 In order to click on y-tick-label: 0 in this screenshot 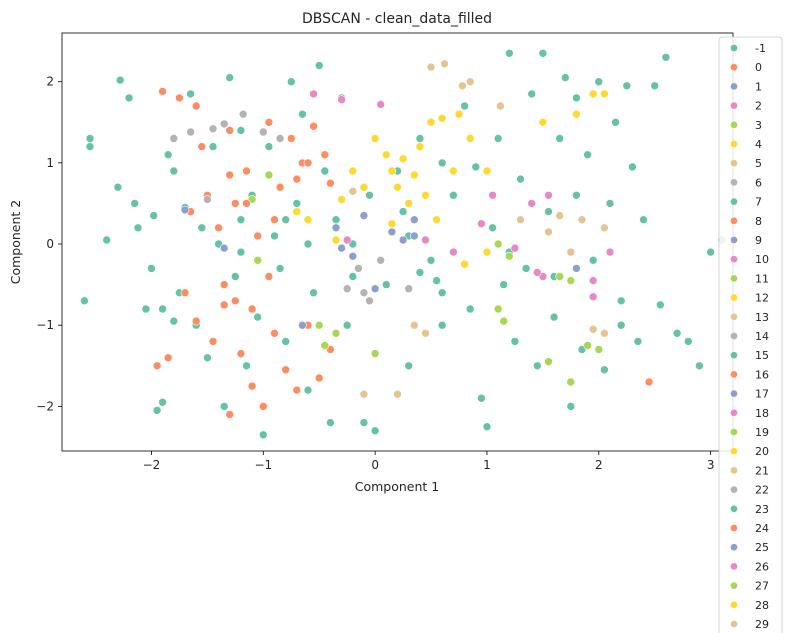, I will do `click(50, 244)`.